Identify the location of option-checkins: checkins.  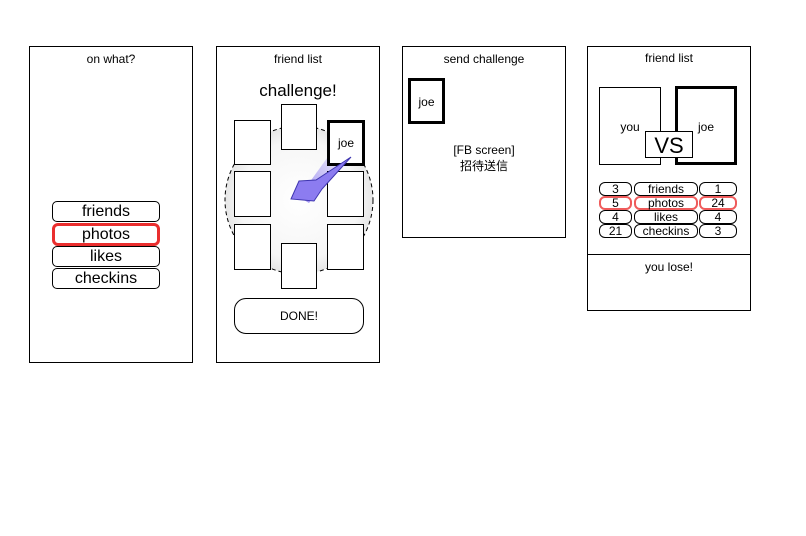
(106, 278).